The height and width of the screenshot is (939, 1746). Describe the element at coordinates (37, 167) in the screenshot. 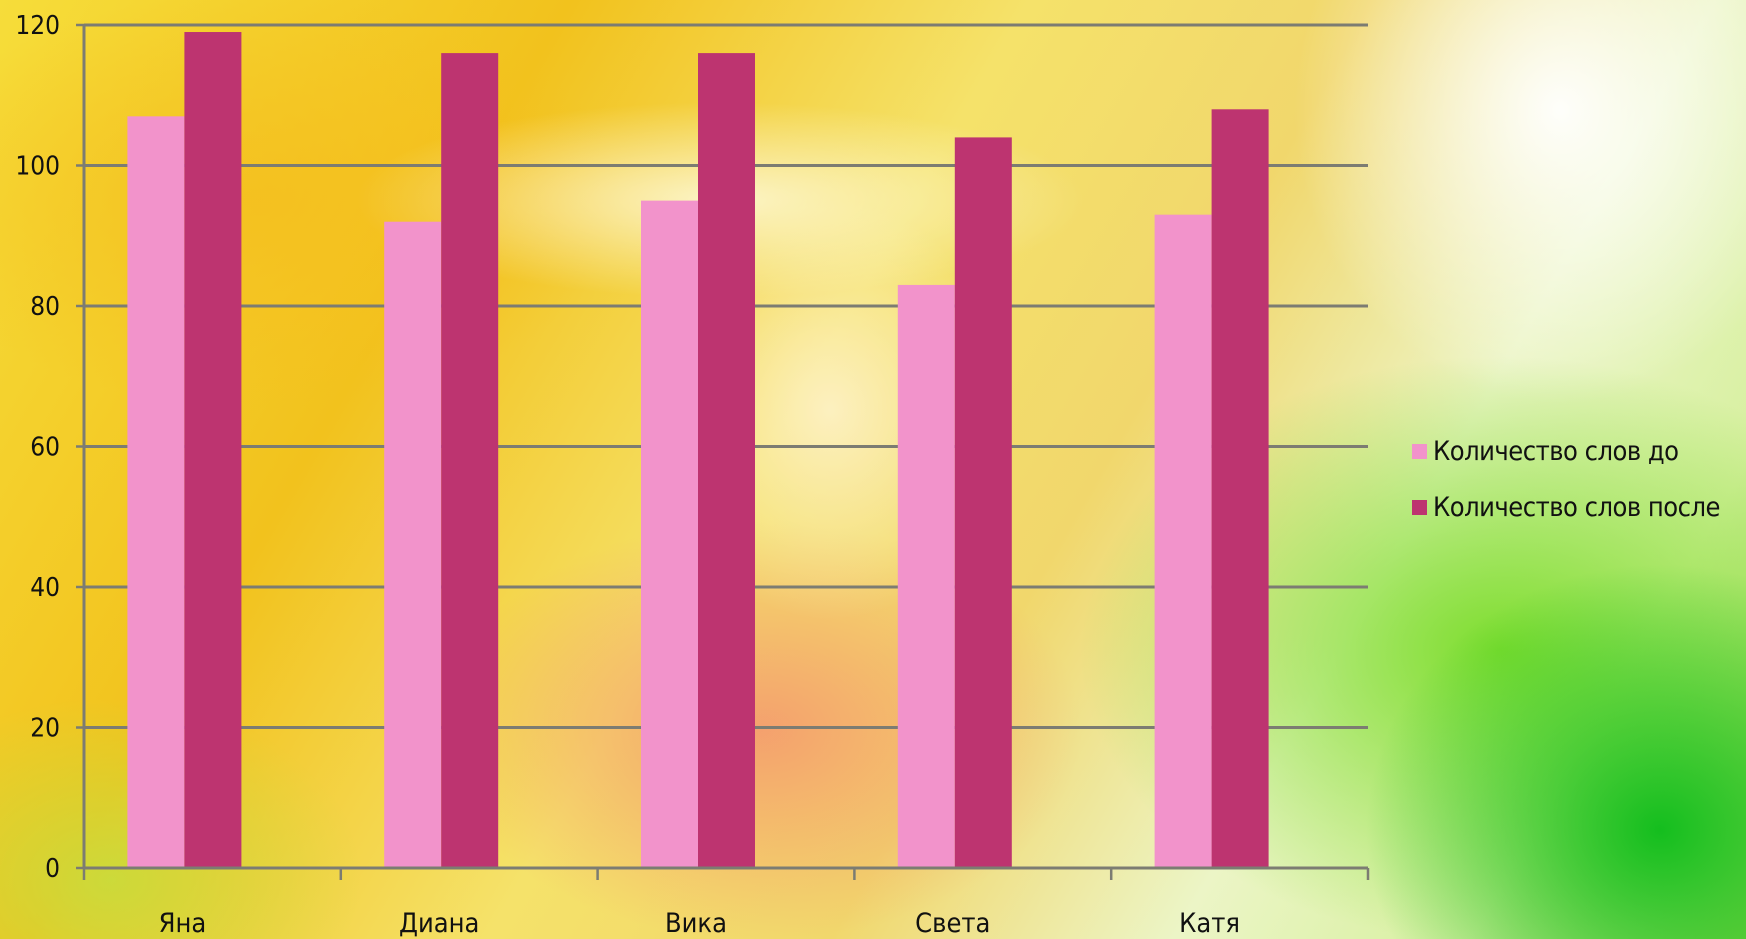

I see `y-tick-label: 100` at that location.